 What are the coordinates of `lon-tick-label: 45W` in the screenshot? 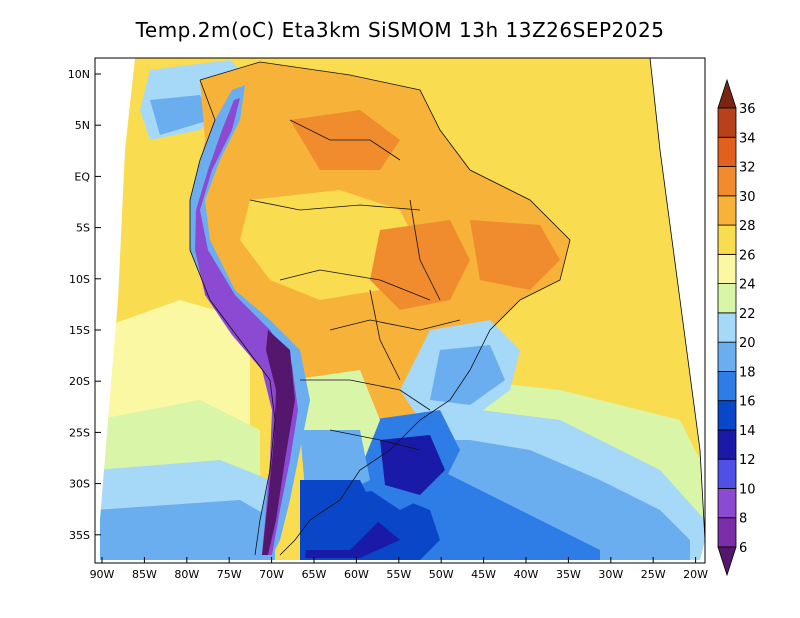 It's located at (483, 574).